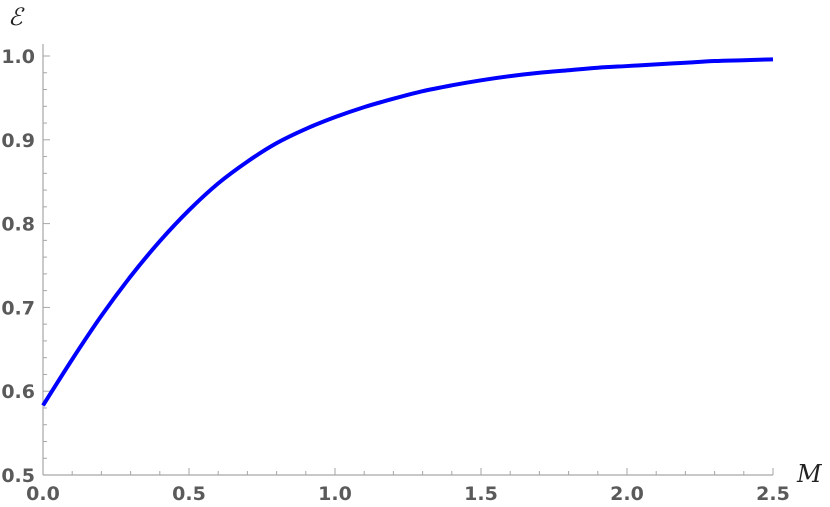 The width and height of the screenshot is (830, 507). Describe the element at coordinates (18, 57) in the screenshot. I see `y-tick-label: 1.0` at that location.